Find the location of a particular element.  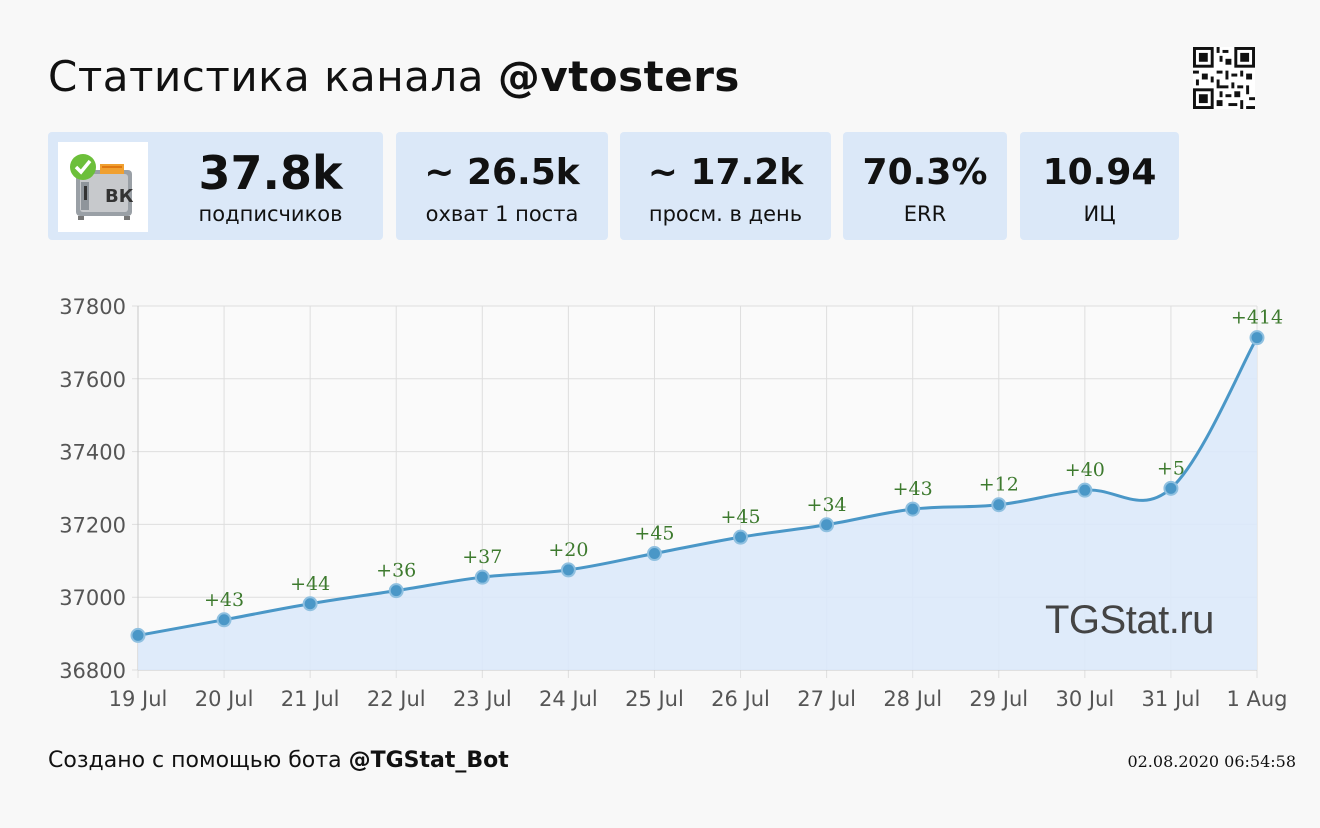

x-tick-label: 1 Aug is located at coordinates (1256, 699).